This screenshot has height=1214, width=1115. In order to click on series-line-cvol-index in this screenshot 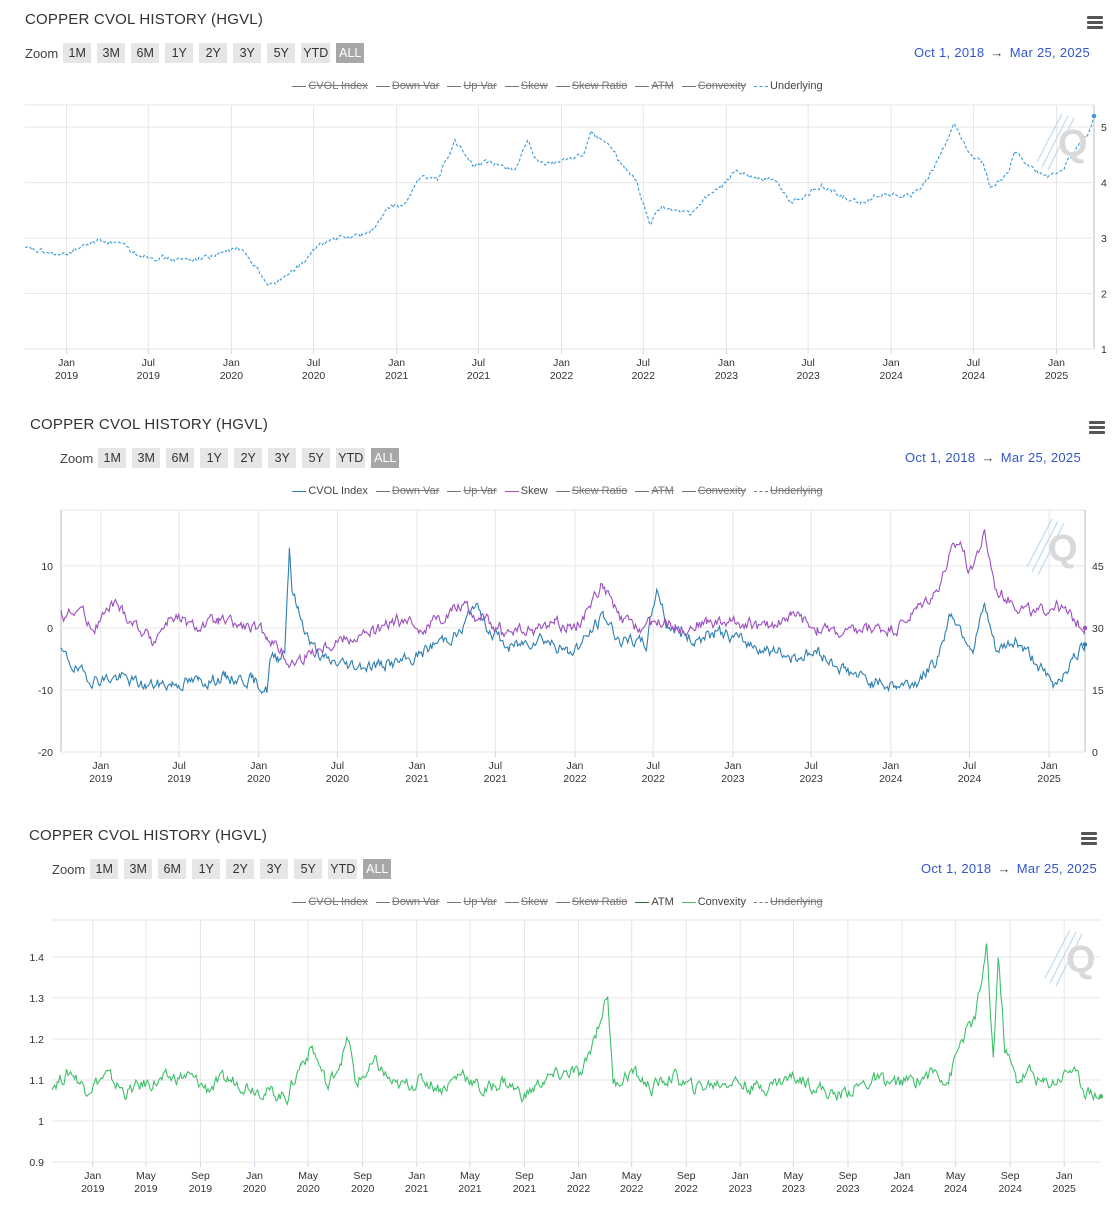, I will do `click(573, 621)`.